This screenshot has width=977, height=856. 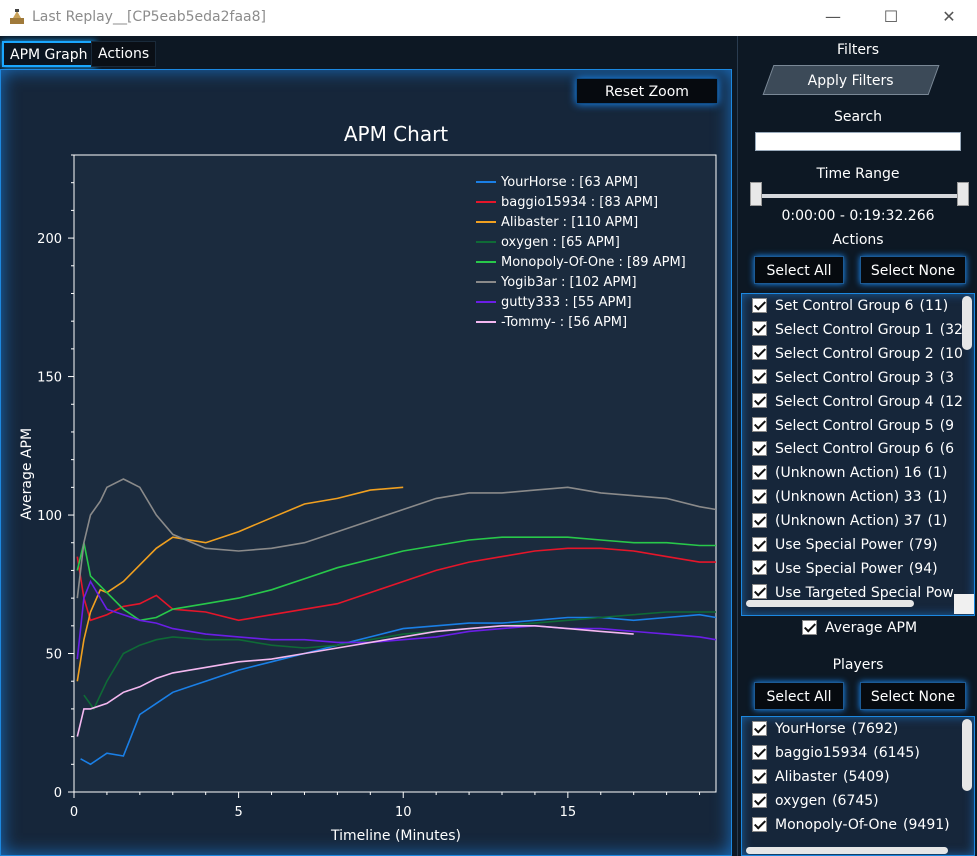 What do you see at coordinates (569, 182) in the screenshot?
I see `legend-entry: YourHorse : [63 APM]` at bounding box center [569, 182].